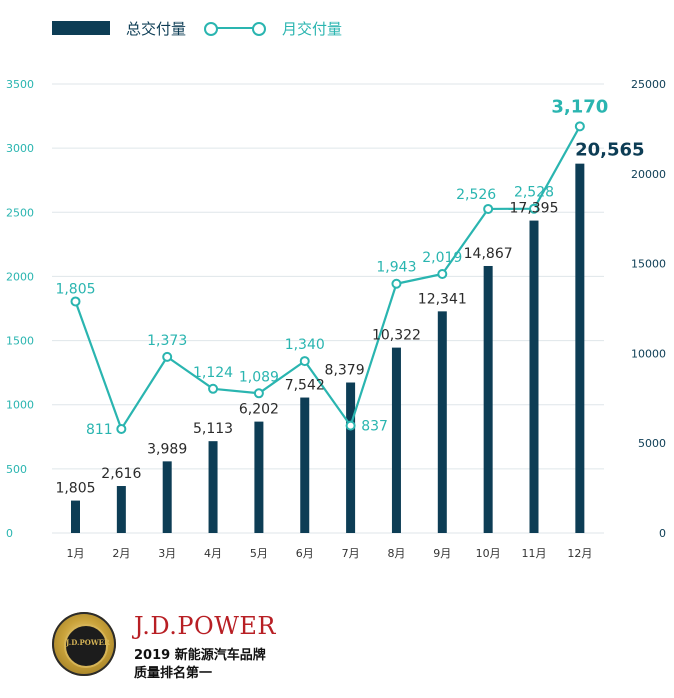  What do you see at coordinates (16, 469) in the screenshot?
I see `y-left-tick-label: 500` at bounding box center [16, 469].